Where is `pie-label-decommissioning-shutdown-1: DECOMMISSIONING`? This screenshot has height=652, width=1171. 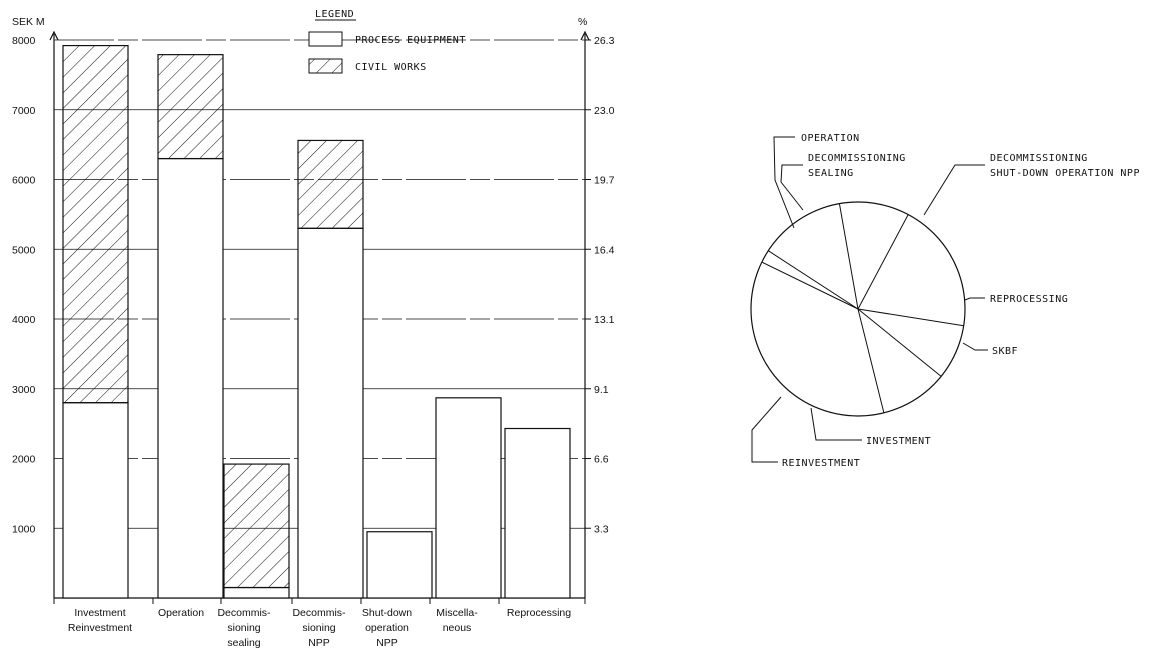
pie-label-decommissioning-shutdown-1: DECOMMISSIONING is located at coordinates (1039, 158).